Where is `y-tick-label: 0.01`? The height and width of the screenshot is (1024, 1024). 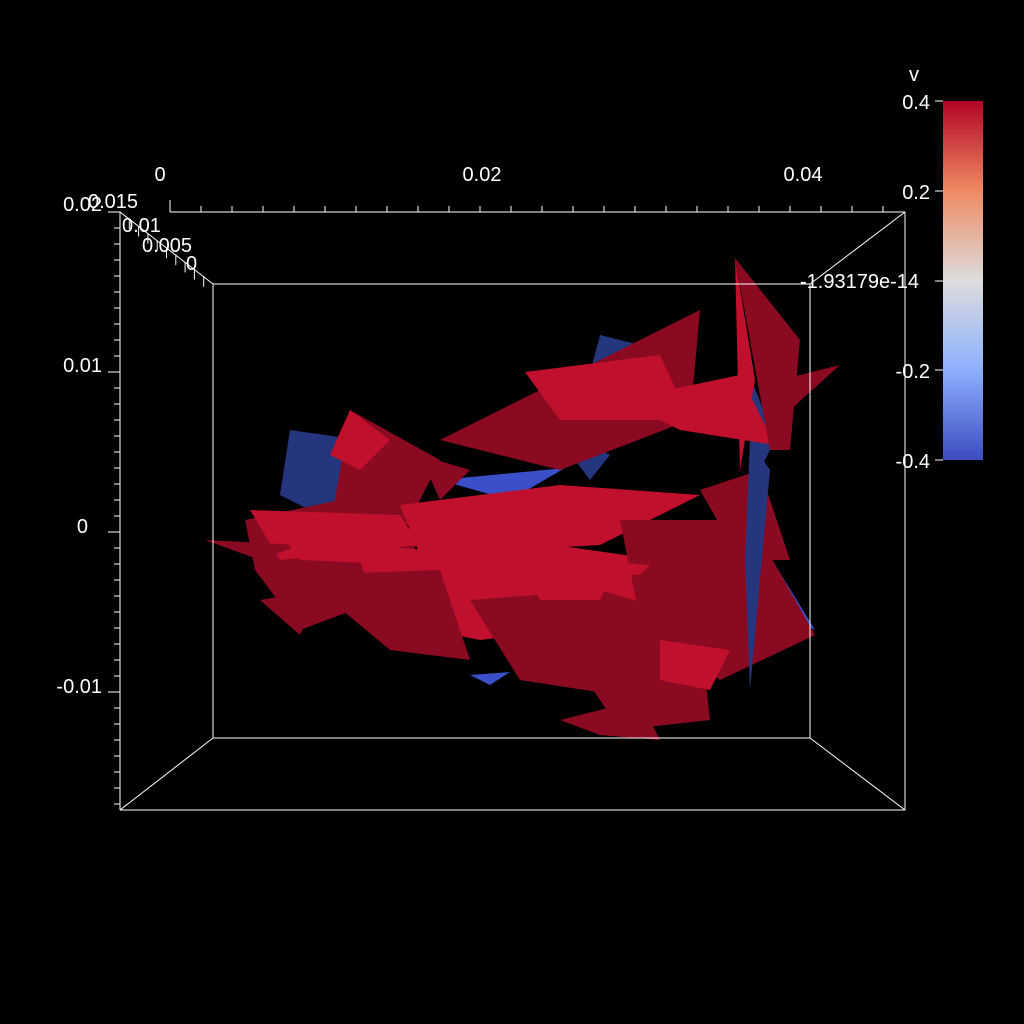 y-tick-label: 0.01 is located at coordinates (82, 366).